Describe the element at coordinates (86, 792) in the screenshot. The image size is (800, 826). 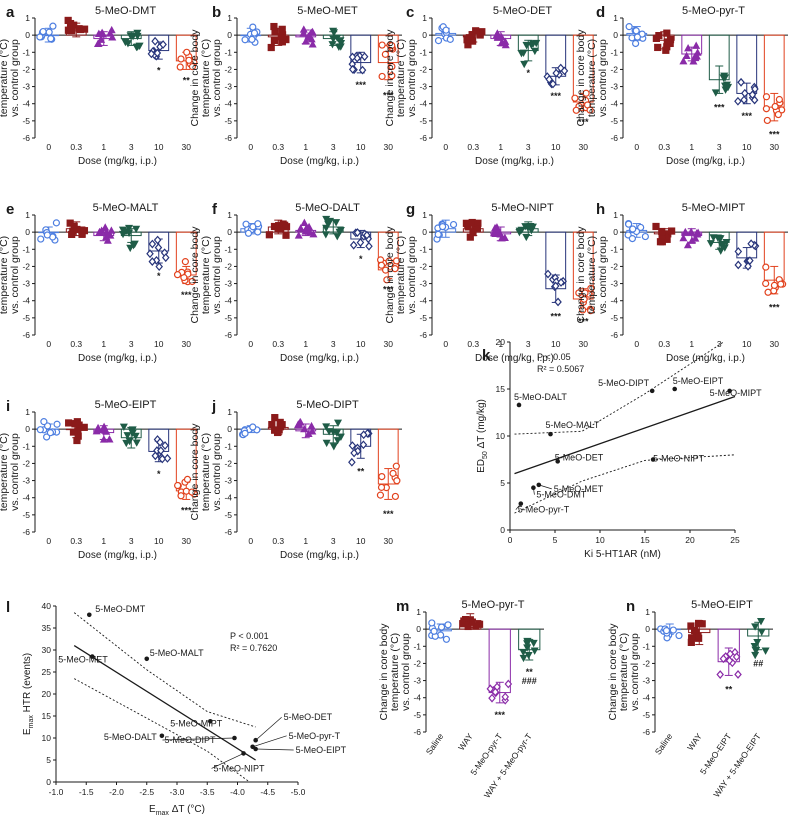
I see `x-tick-label: -1.5` at that location.